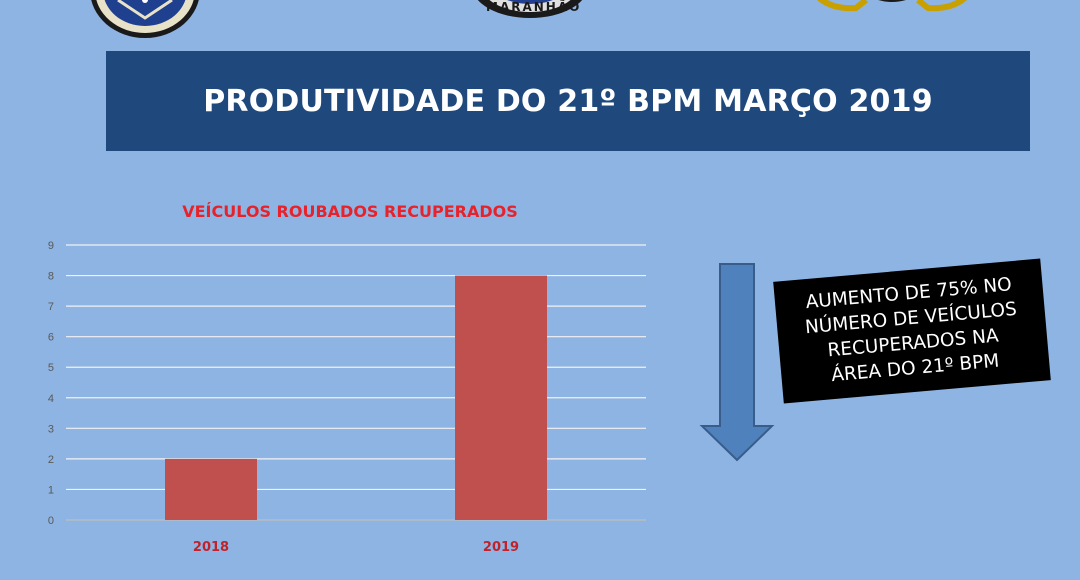 The height and width of the screenshot is (580, 1080). I want to click on y-tick-label: 8, so click(51, 277).